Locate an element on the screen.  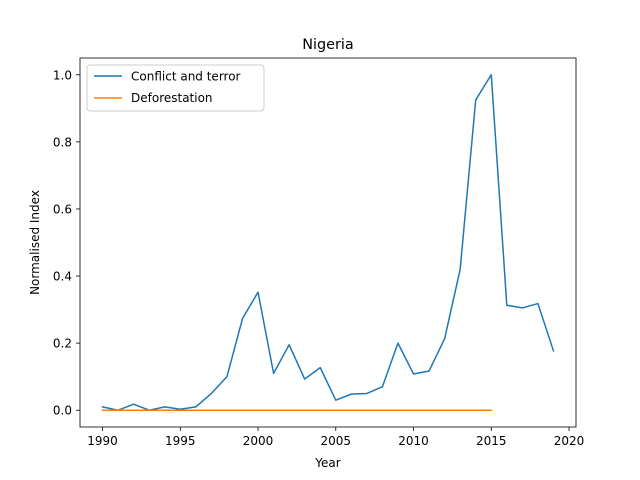
legend-box is located at coordinates (175, 88).